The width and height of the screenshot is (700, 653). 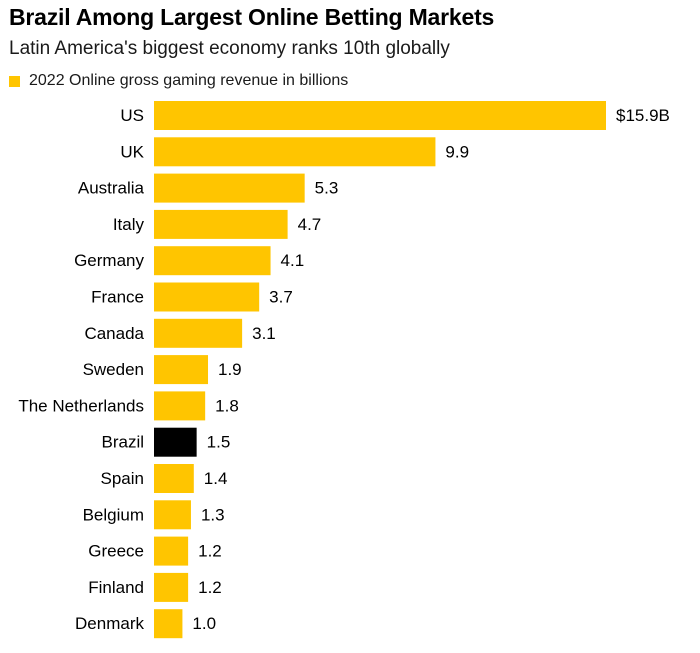 I want to click on bar-sweden, so click(x=181, y=370).